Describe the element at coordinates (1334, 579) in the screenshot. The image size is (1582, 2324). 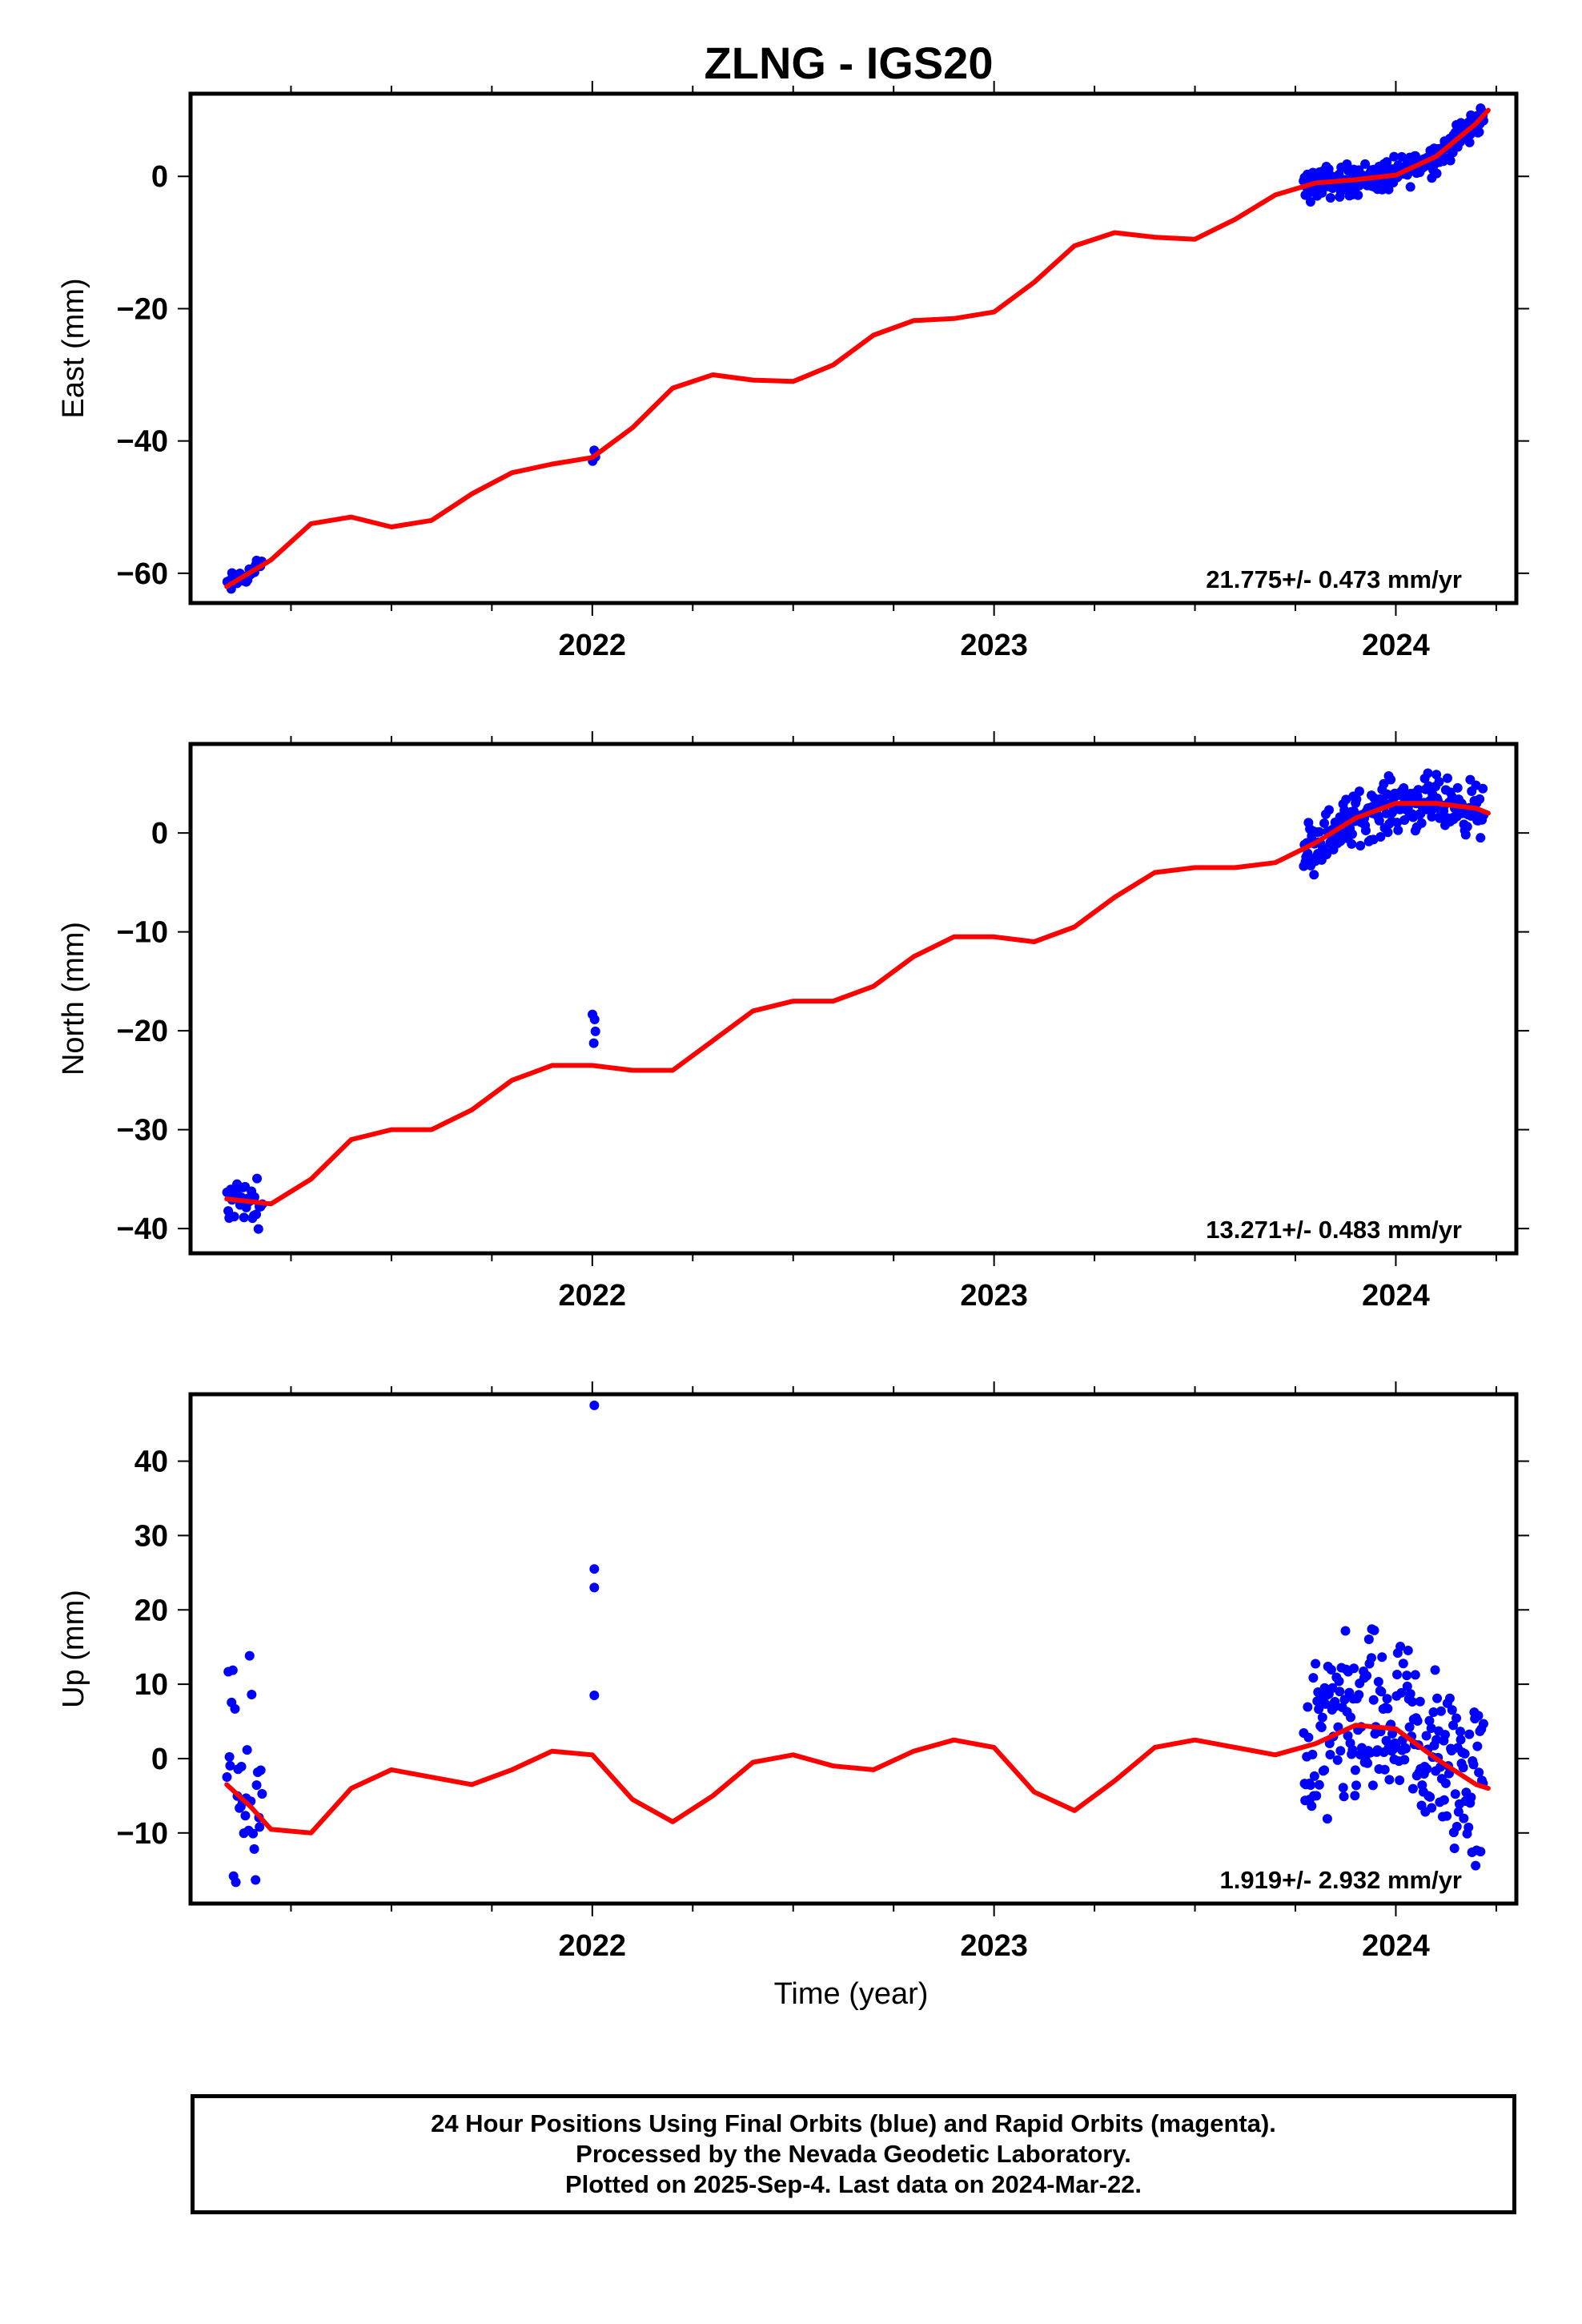
I see `velocity-annotation: 21.775+/- 0.473 mm/yr` at that location.